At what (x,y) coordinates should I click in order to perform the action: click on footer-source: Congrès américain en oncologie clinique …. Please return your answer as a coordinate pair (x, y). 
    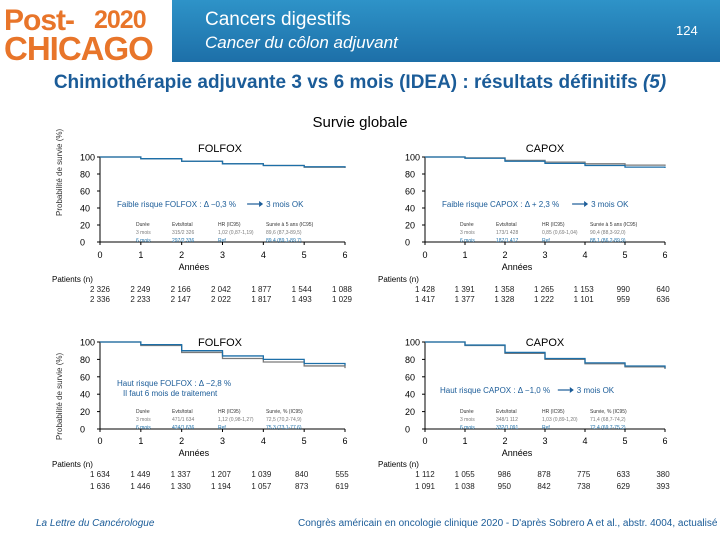
    Looking at the image, I should click on (508, 523).